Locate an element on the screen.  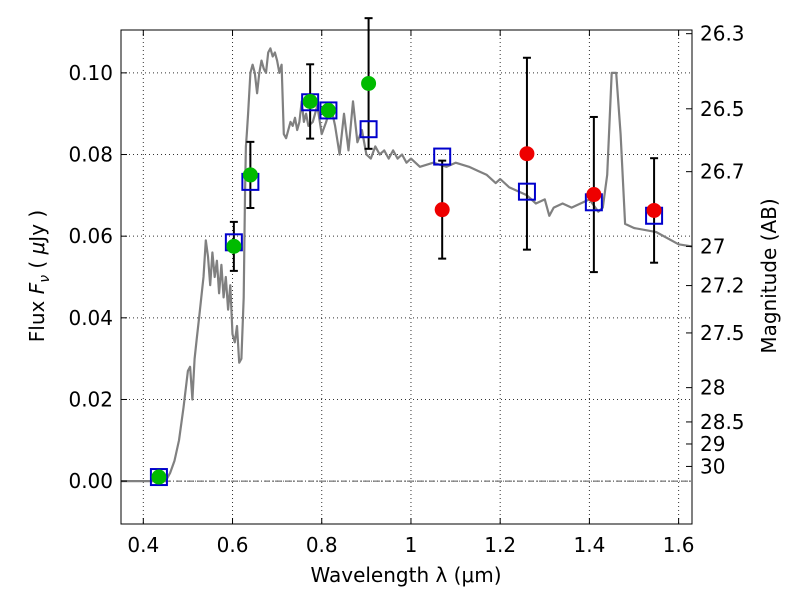
y-tick-label: 0.06 is located at coordinates (90, 236).